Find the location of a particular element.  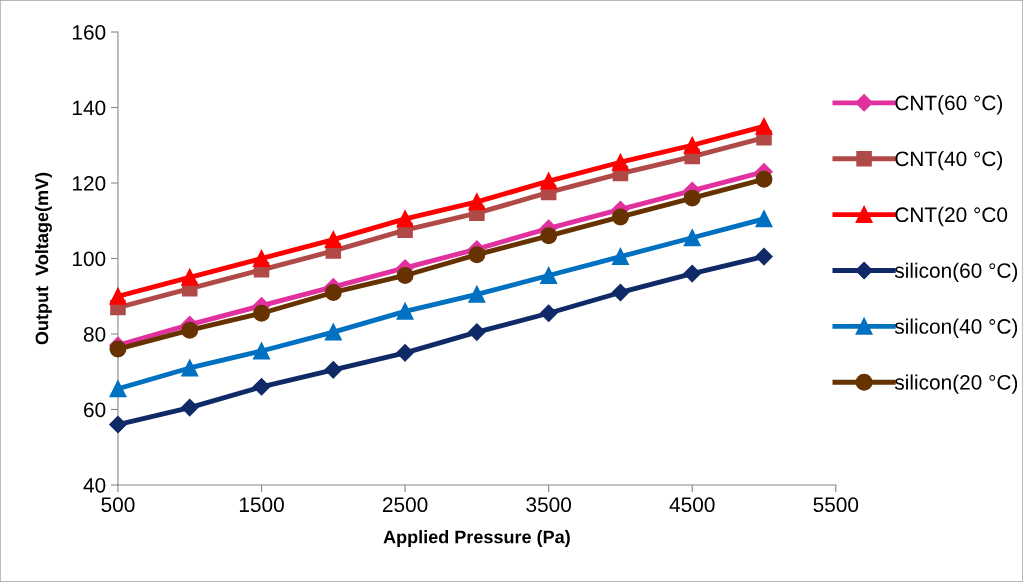

y-tick-label: 100 is located at coordinates (89, 259).